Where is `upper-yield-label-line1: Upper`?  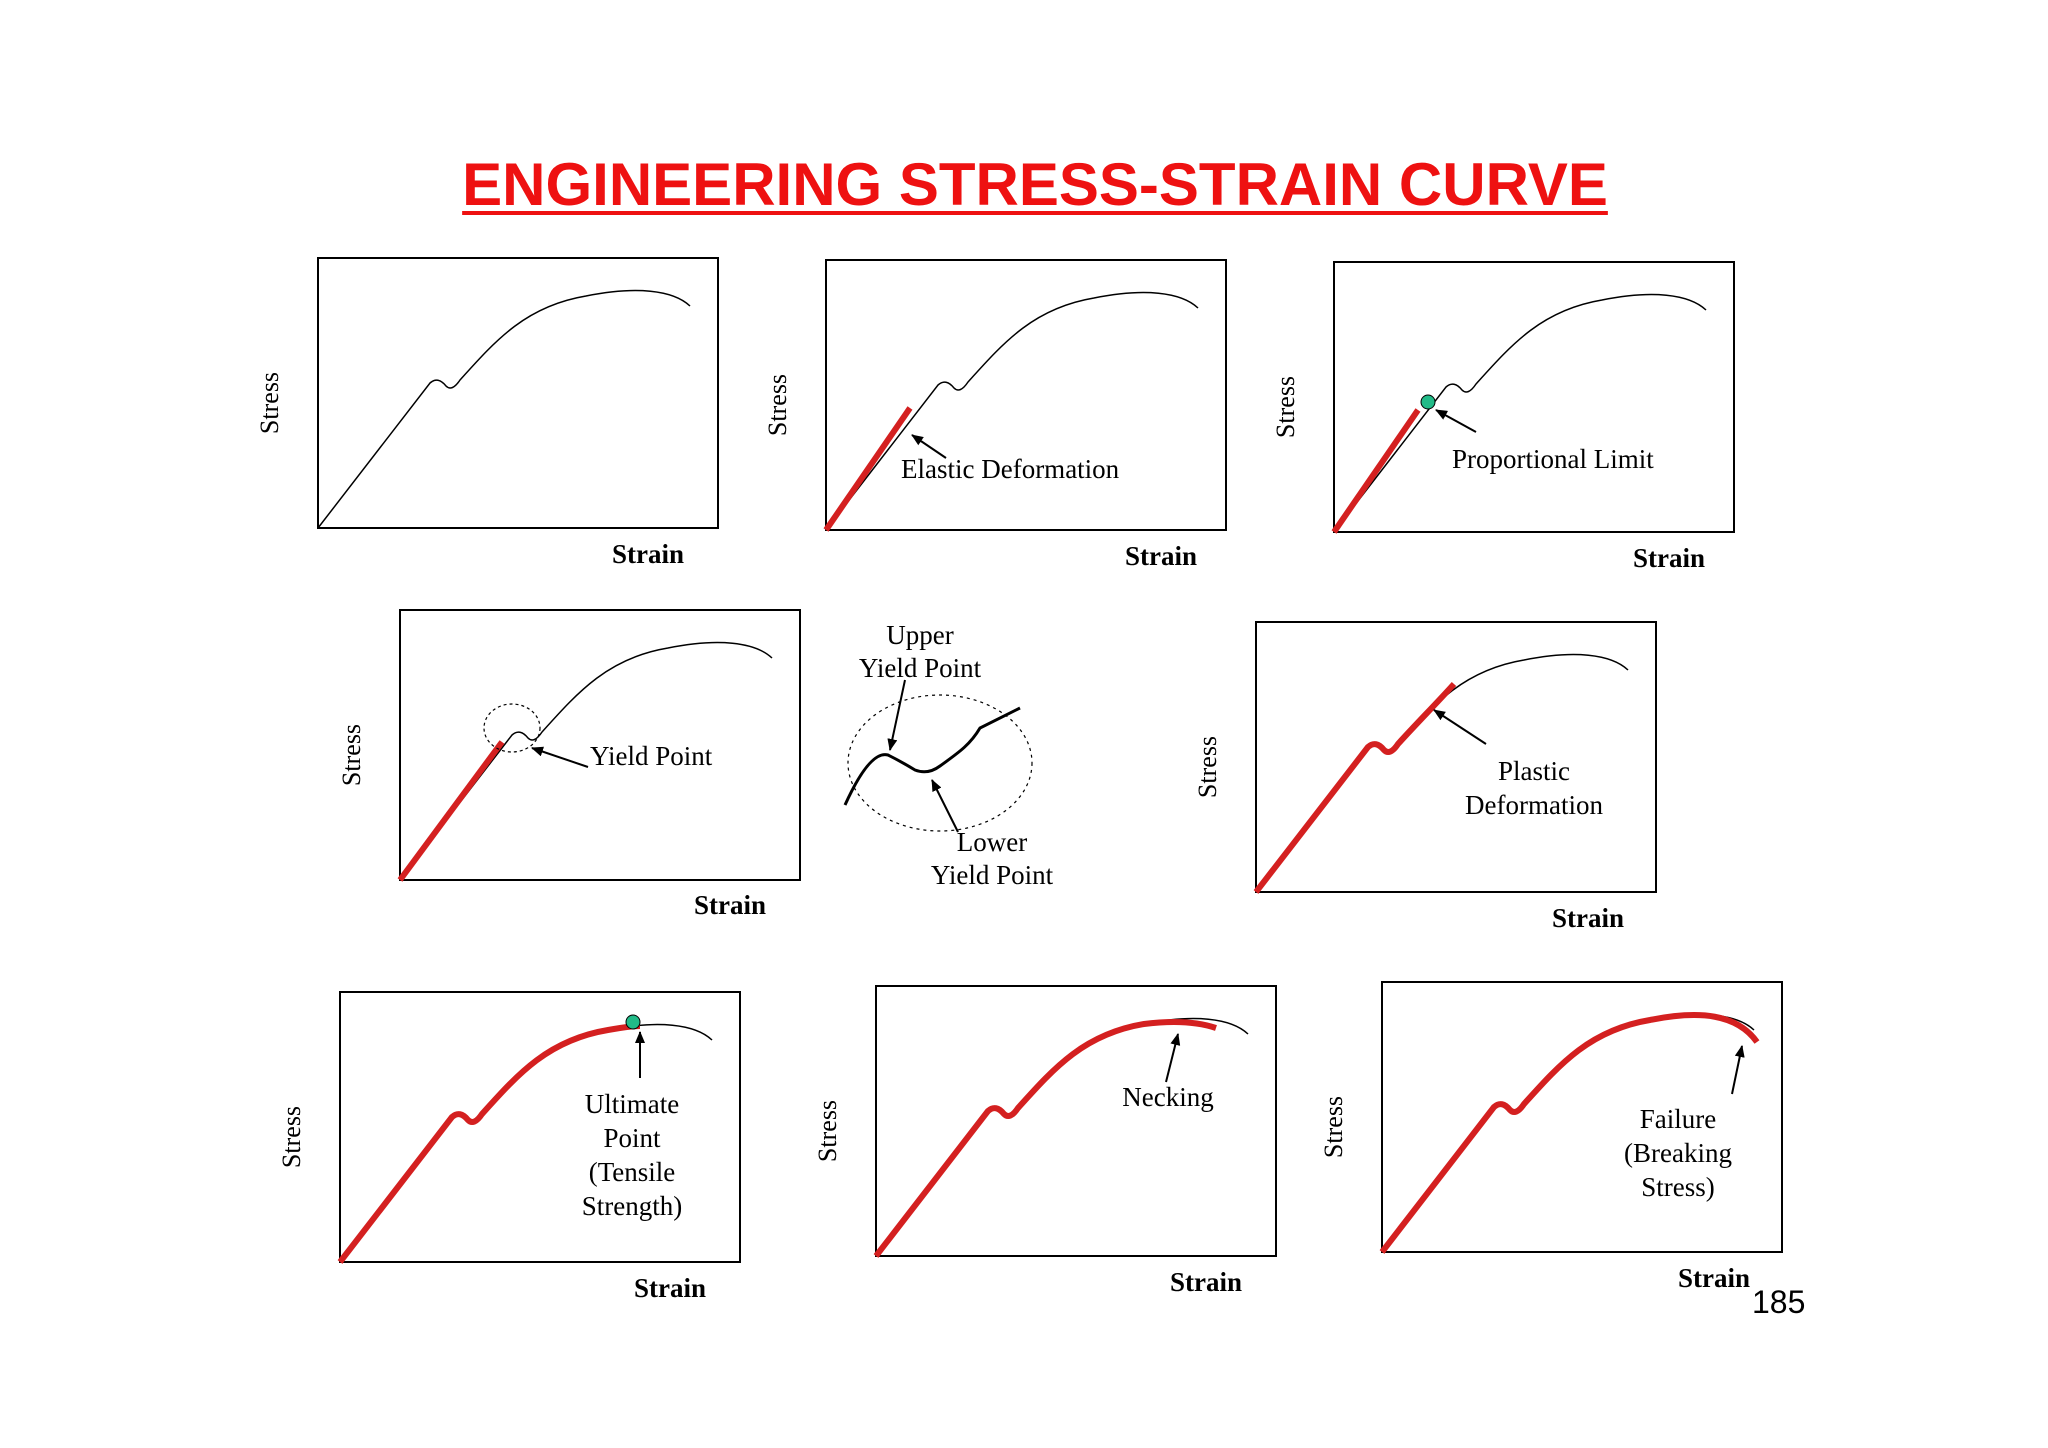
upper-yield-label-line1: Upper is located at coordinates (919, 635).